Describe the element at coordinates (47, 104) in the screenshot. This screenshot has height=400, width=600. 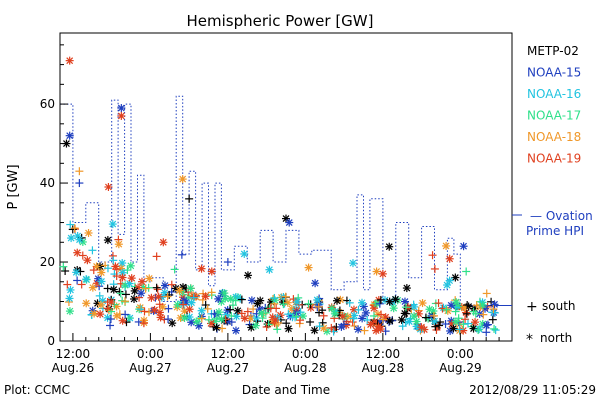
I see `y-tick-label: 60` at that location.